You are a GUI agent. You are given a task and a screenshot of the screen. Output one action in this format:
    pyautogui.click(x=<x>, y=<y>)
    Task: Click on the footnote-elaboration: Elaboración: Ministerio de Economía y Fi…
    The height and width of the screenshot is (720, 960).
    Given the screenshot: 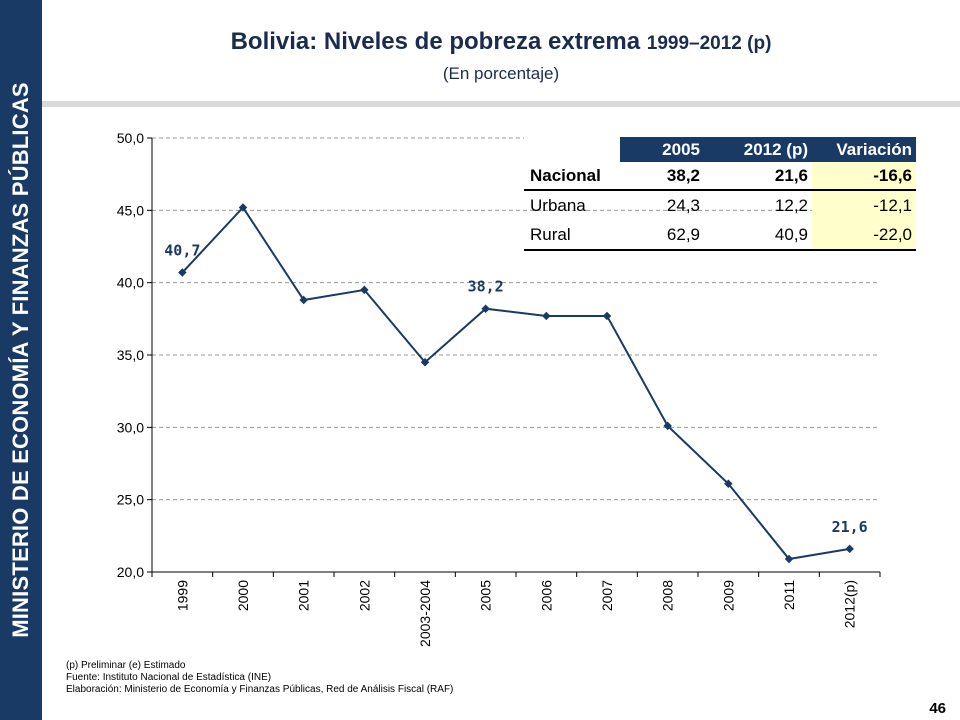 What is the action you would take?
    pyautogui.click(x=260, y=689)
    